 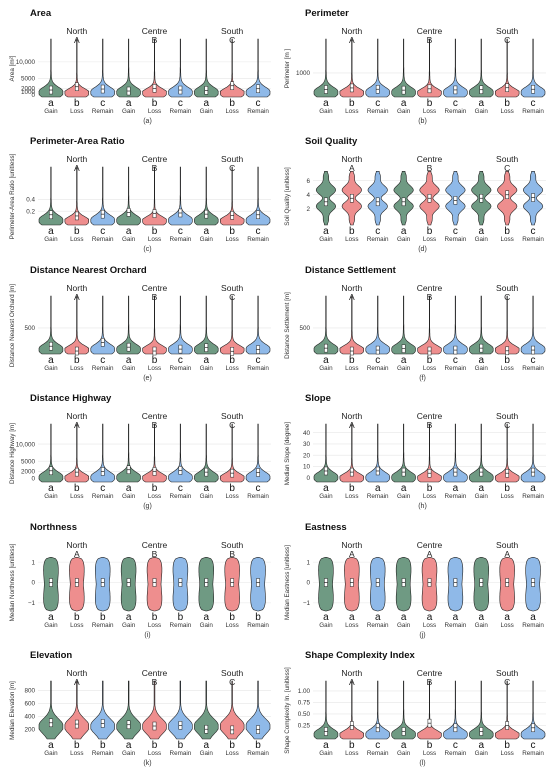 I want to click on panel-title: Elevation, so click(x=51, y=655).